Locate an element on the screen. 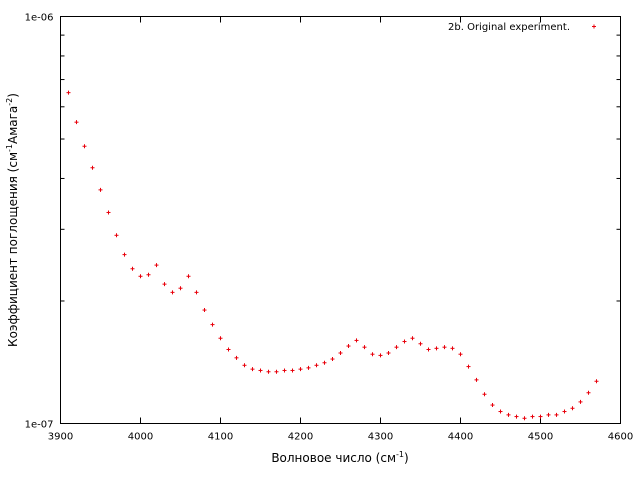 The image size is (640, 480). x-axis-label: Волновое число (см-1) is located at coordinates (339, 457).